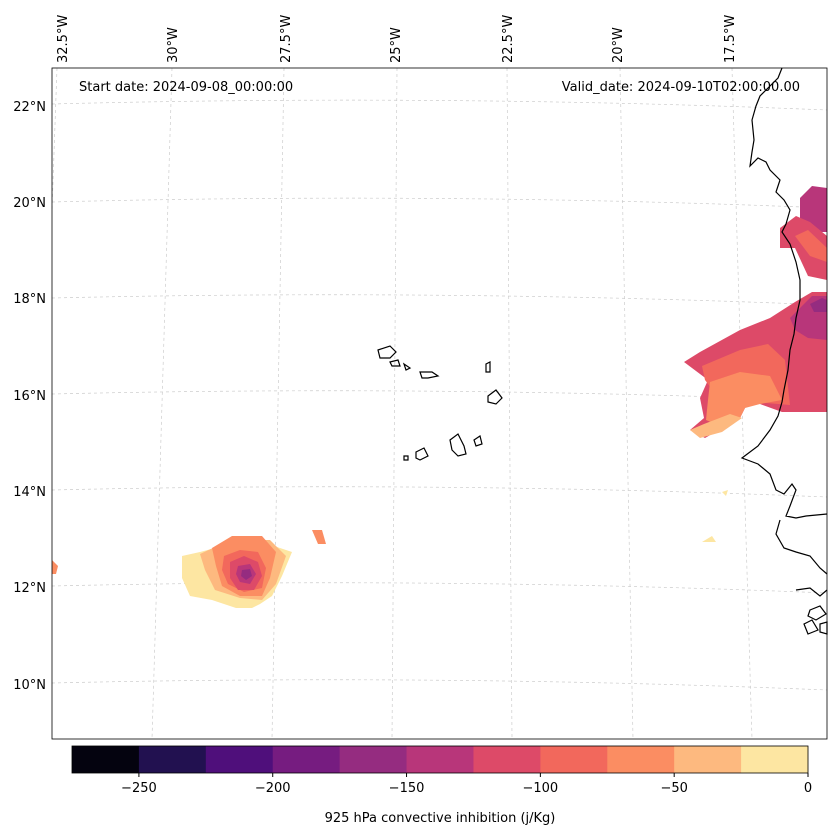 The height and width of the screenshot is (836, 837). I want to click on cin-region-coast, so click(755, 364).